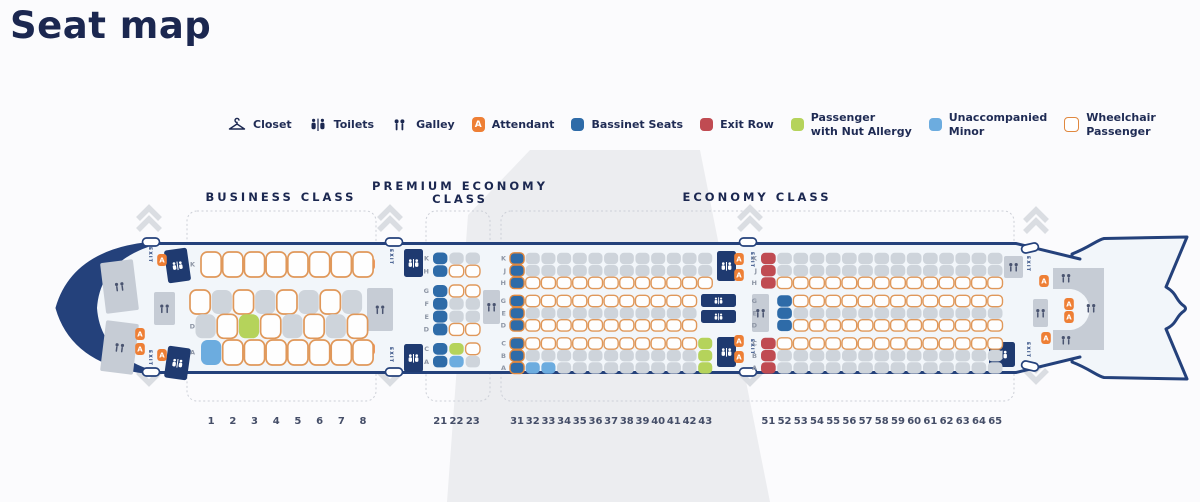 Image resolution: width=1200 pixels, height=502 pixels. What do you see at coordinates (897, 301) in the screenshot?
I see `seat-59G` at bounding box center [897, 301].